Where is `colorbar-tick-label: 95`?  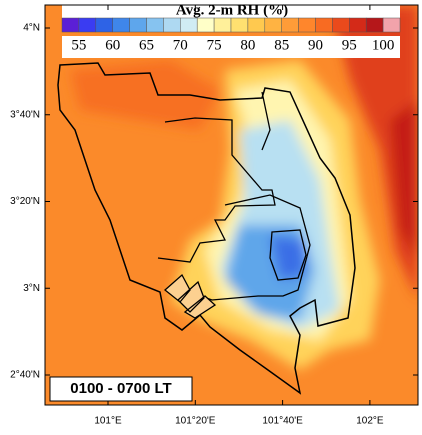
colorbar-tick-label: 95 is located at coordinates (349, 45).